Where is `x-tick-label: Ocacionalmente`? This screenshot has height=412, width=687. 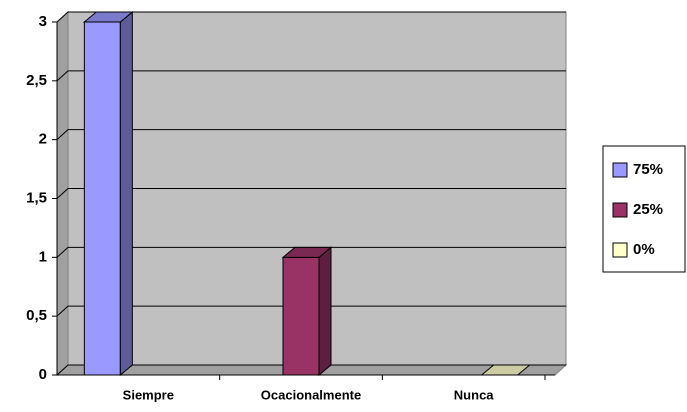 x-tick-label: Ocacionalmente is located at coordinates (311, 394).